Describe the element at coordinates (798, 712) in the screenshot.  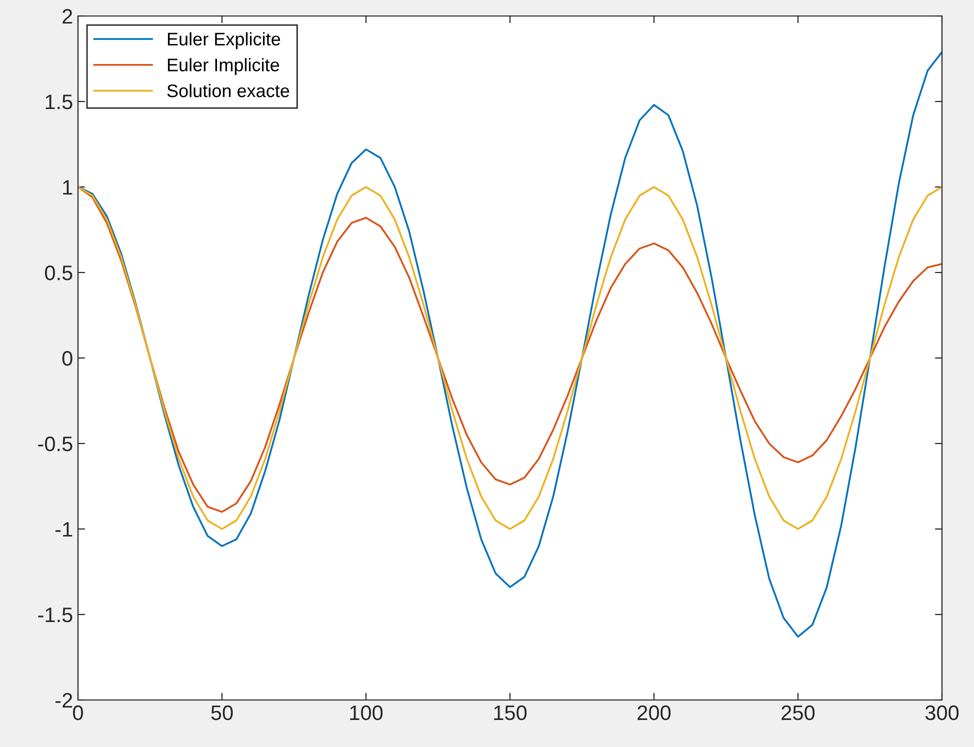
I see `x-tick-label: 250` at that location.